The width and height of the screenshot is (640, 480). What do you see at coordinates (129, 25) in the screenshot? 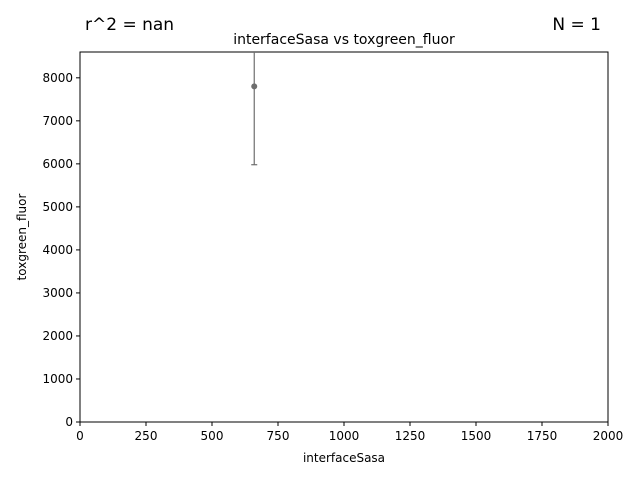
I see `r-squared-label: r^2 = nan` at bounding box center [129, 25].